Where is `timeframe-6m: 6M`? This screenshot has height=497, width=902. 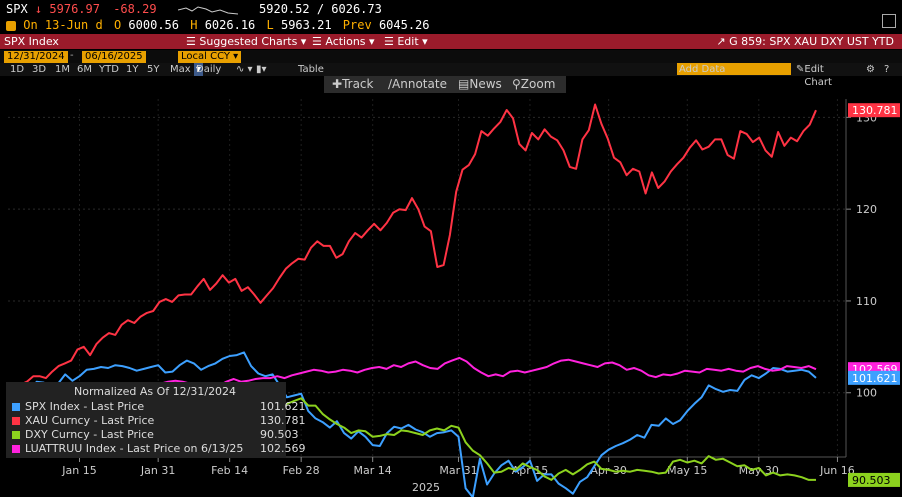 timeframe-6m: 6M is located at coordinates (84, 69).